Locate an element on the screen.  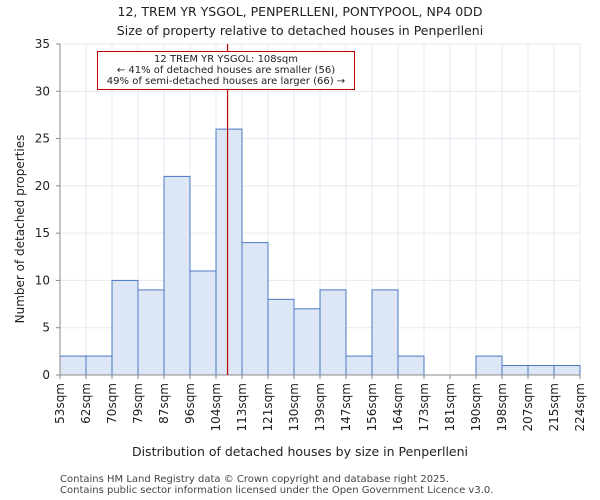
bar-96sqm is located at coordinates (203, 323).